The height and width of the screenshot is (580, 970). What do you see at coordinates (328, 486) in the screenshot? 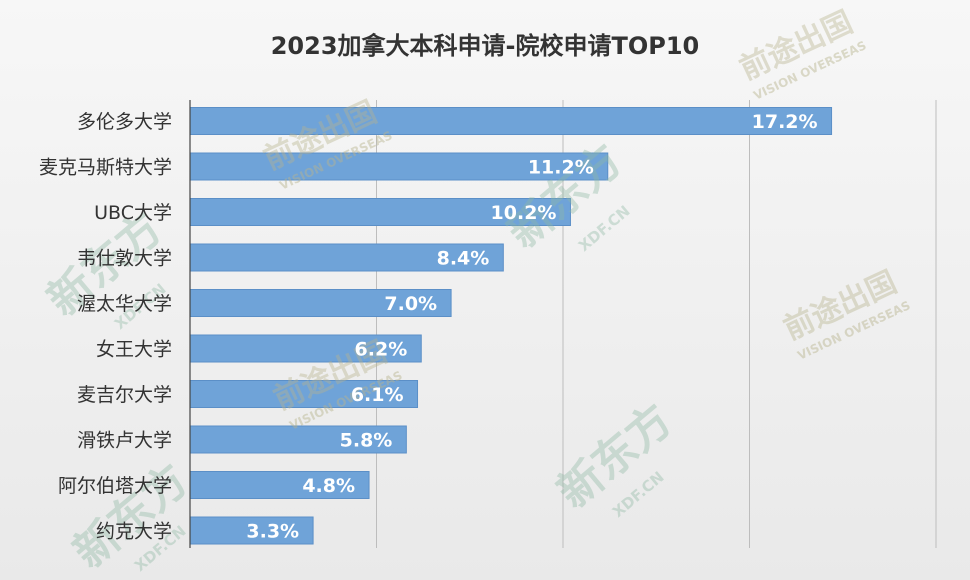
I see `data-label: 4.8%` at bounding box center [328, 486].